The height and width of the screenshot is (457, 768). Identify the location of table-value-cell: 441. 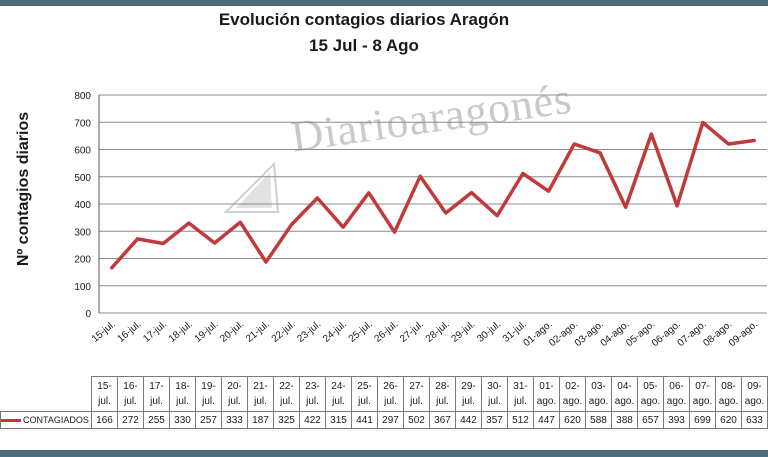
(364, 420).